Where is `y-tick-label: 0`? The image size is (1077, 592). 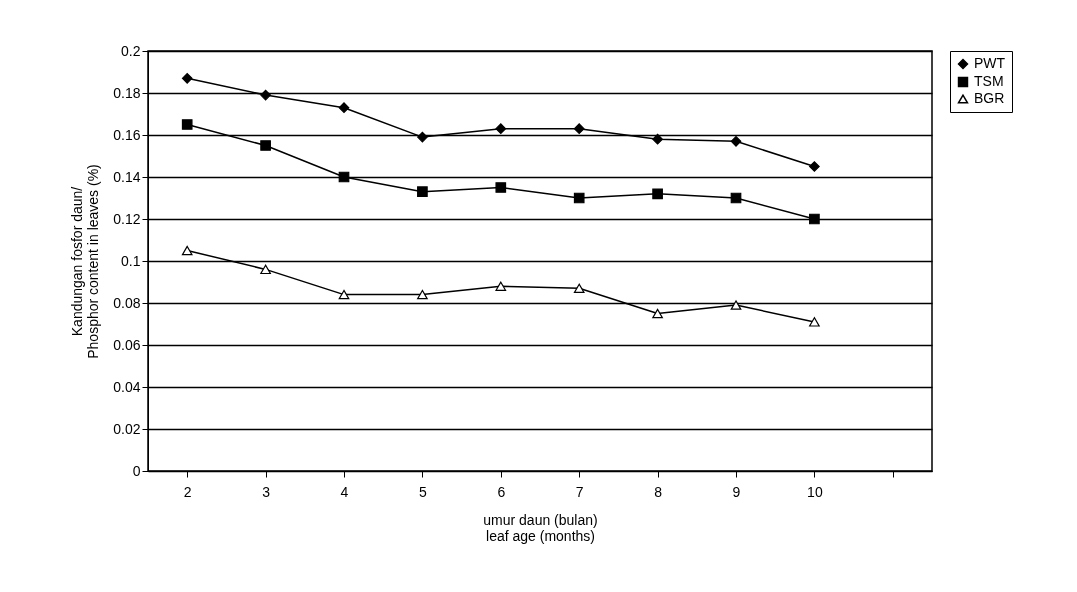
y-tick-label: 0 is located at coordinates (136, 470).